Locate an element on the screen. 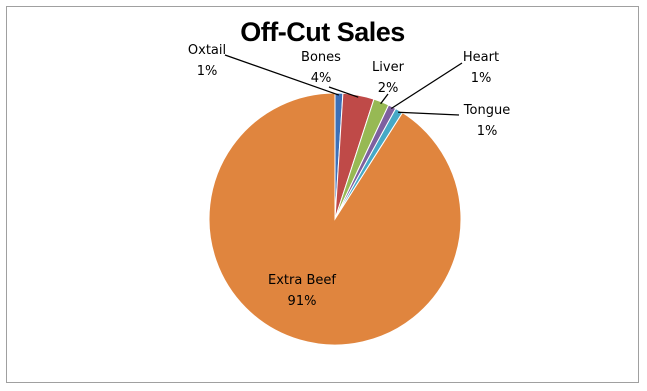  slice-name-label: Tongue is located at coordinates (486, 110).